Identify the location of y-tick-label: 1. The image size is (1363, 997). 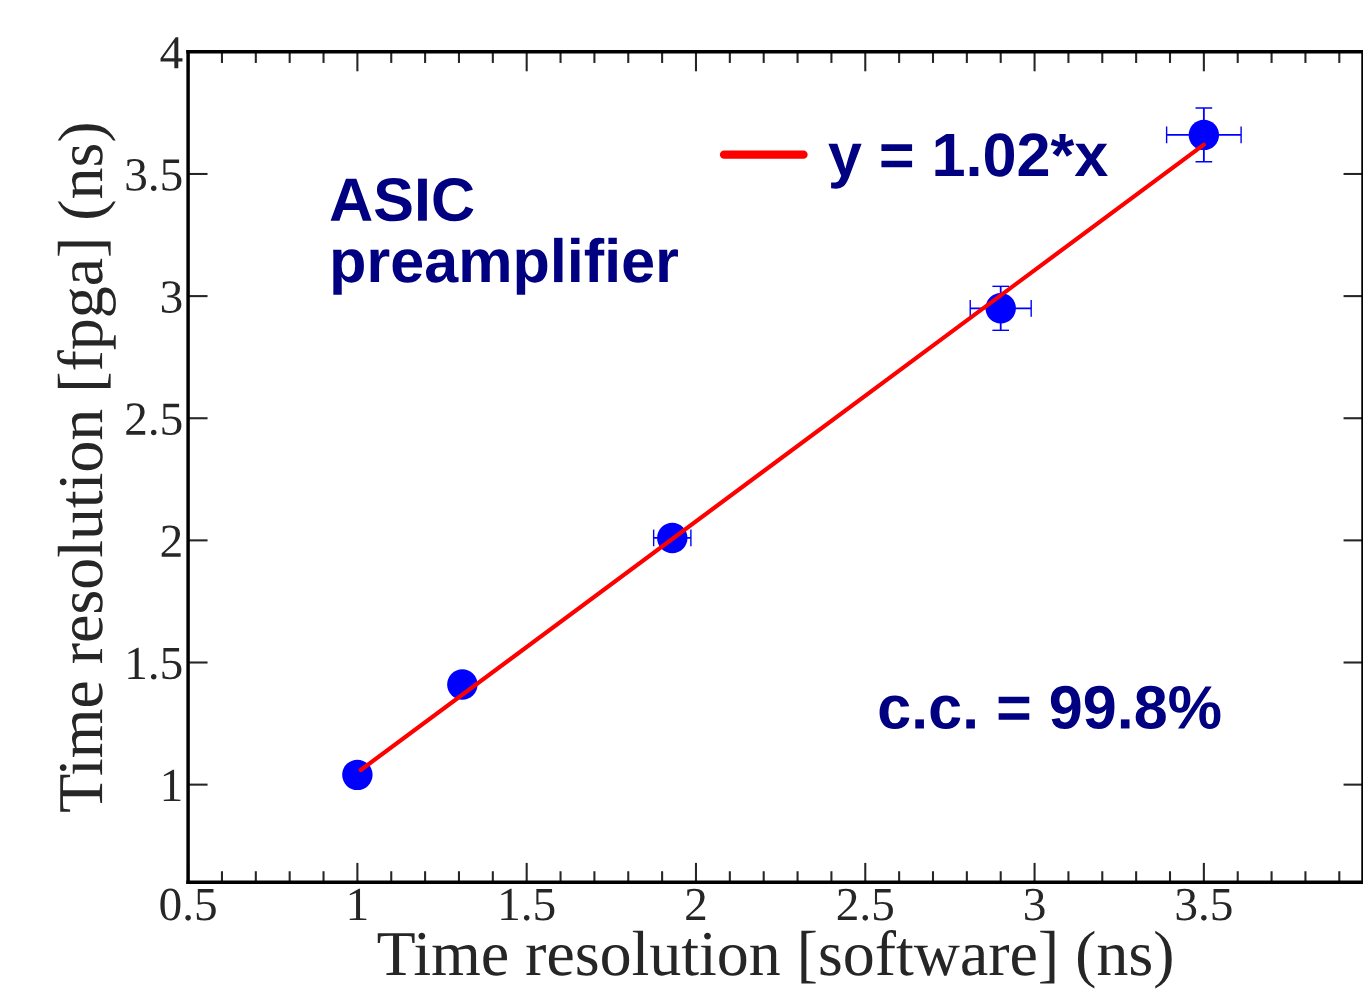
(172, 785).